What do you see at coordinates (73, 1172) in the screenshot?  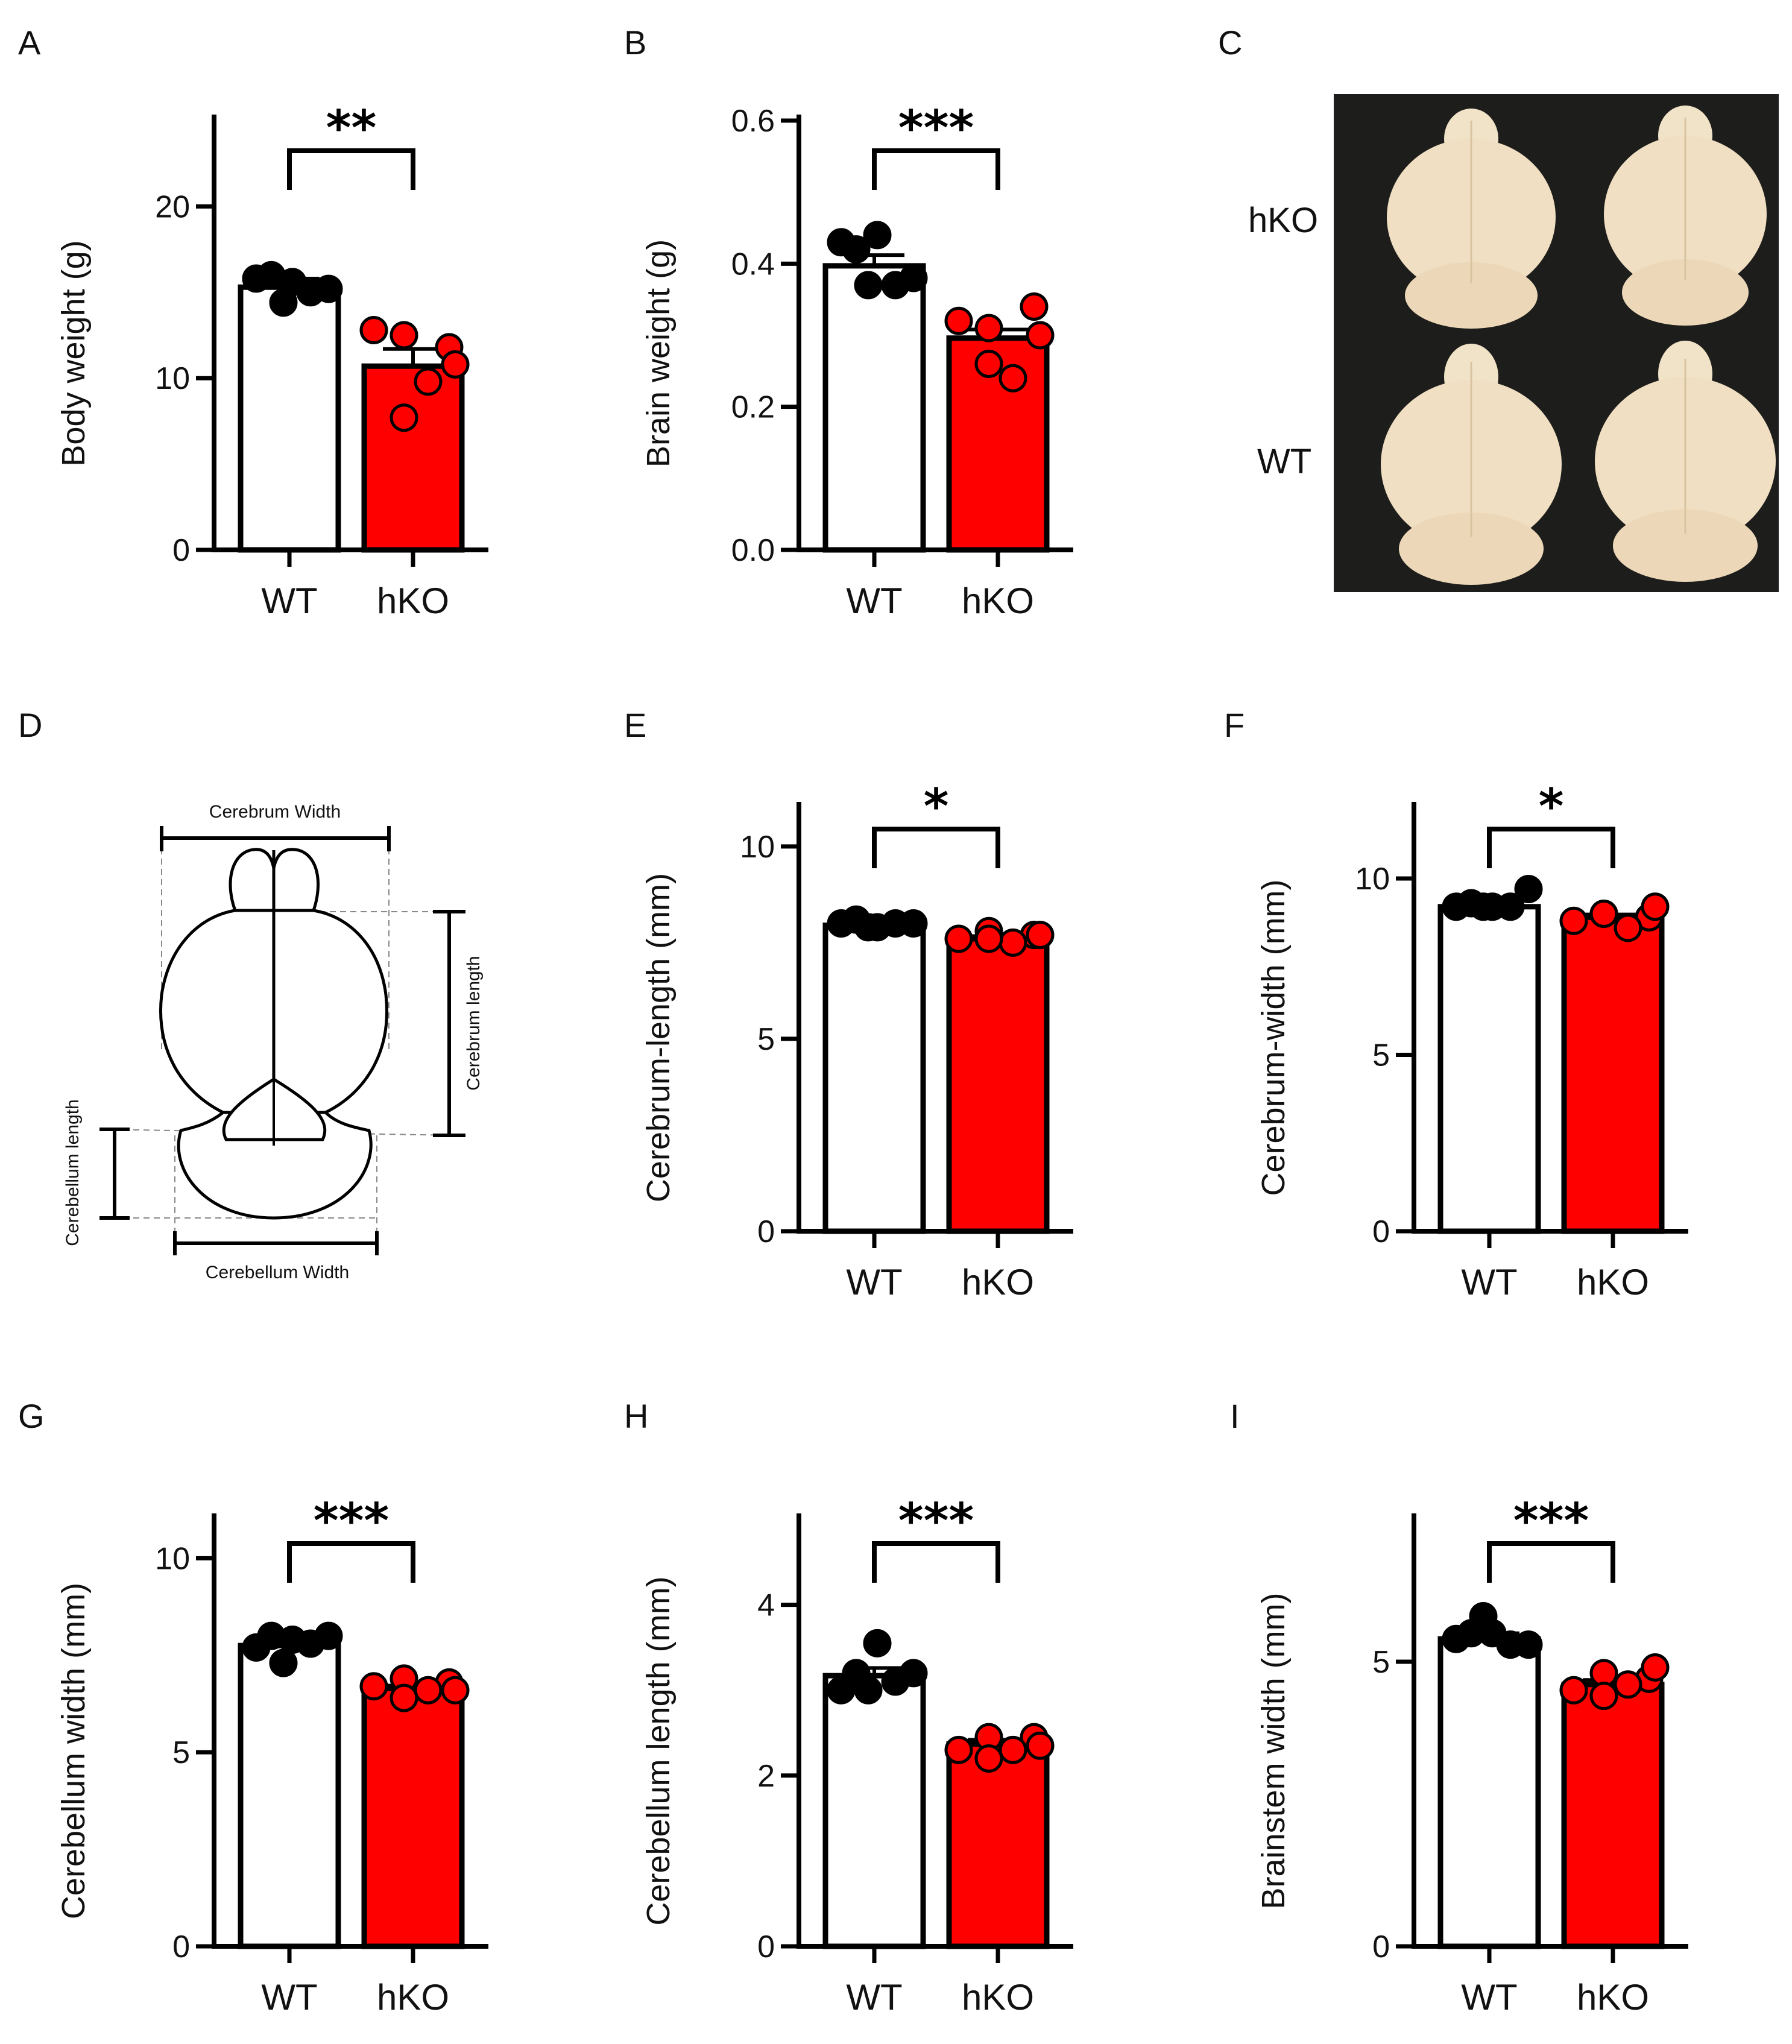 I see `label-cerebellum-length: Cerebellum length` at bounding box center [73, 1172].